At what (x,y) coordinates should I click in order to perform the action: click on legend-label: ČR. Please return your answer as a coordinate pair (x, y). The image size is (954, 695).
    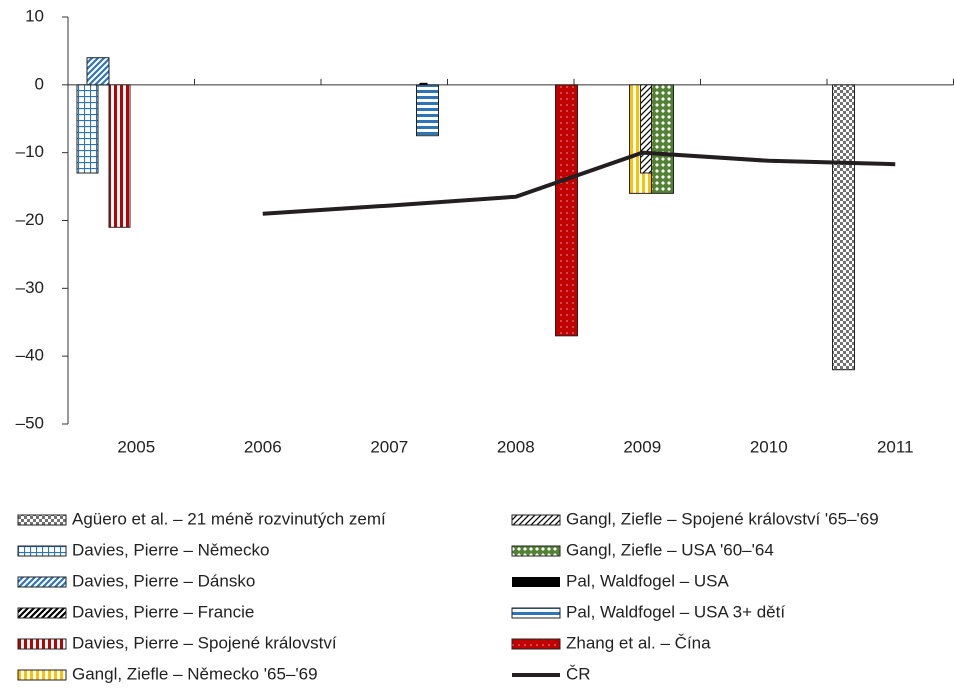
    Looking at the image, I should click on (578, 673).